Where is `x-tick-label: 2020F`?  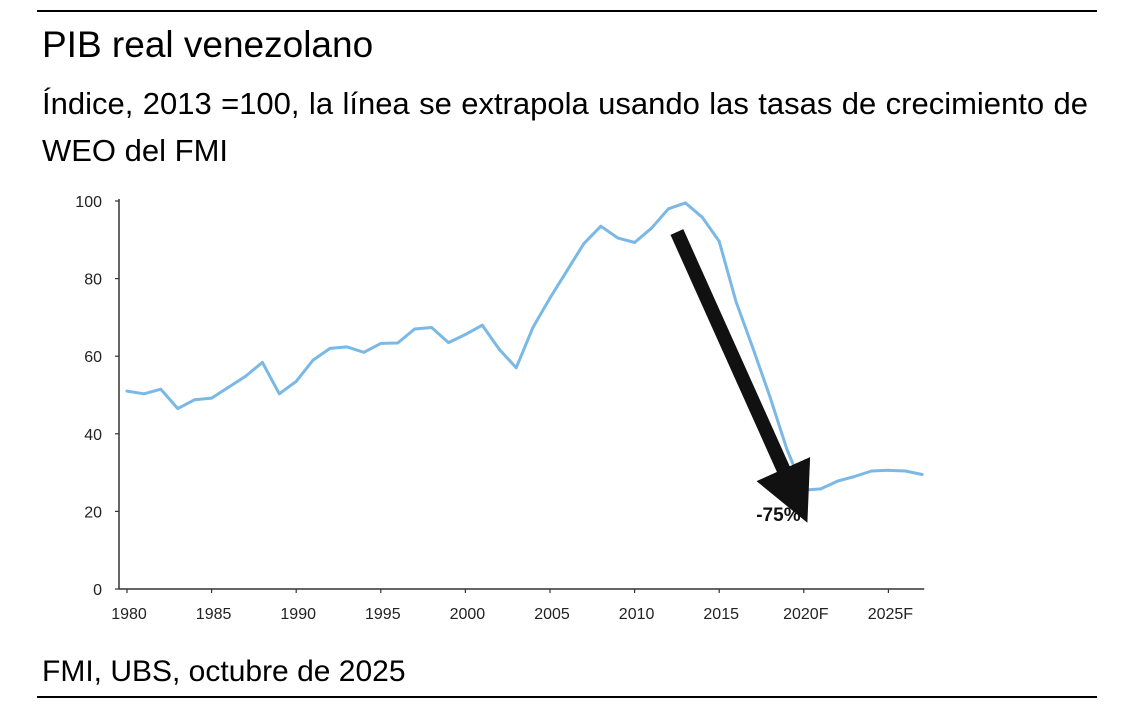 x-tick-label: 2020F is located at coordinates (806, 614).